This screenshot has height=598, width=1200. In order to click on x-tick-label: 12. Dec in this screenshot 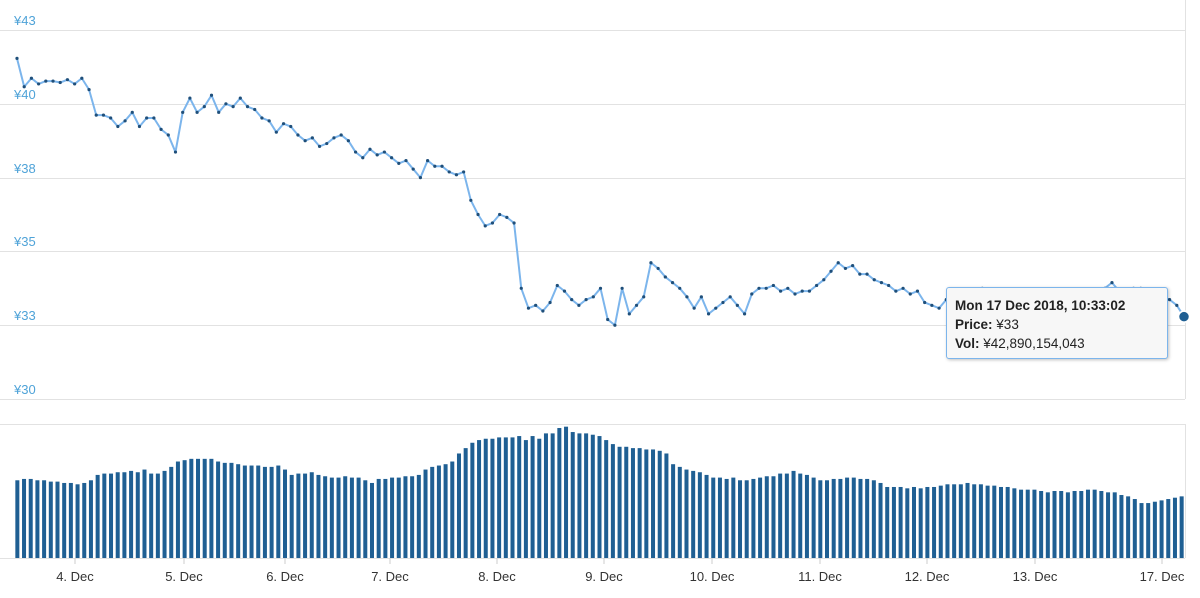, I will do `click(927, 576)`.